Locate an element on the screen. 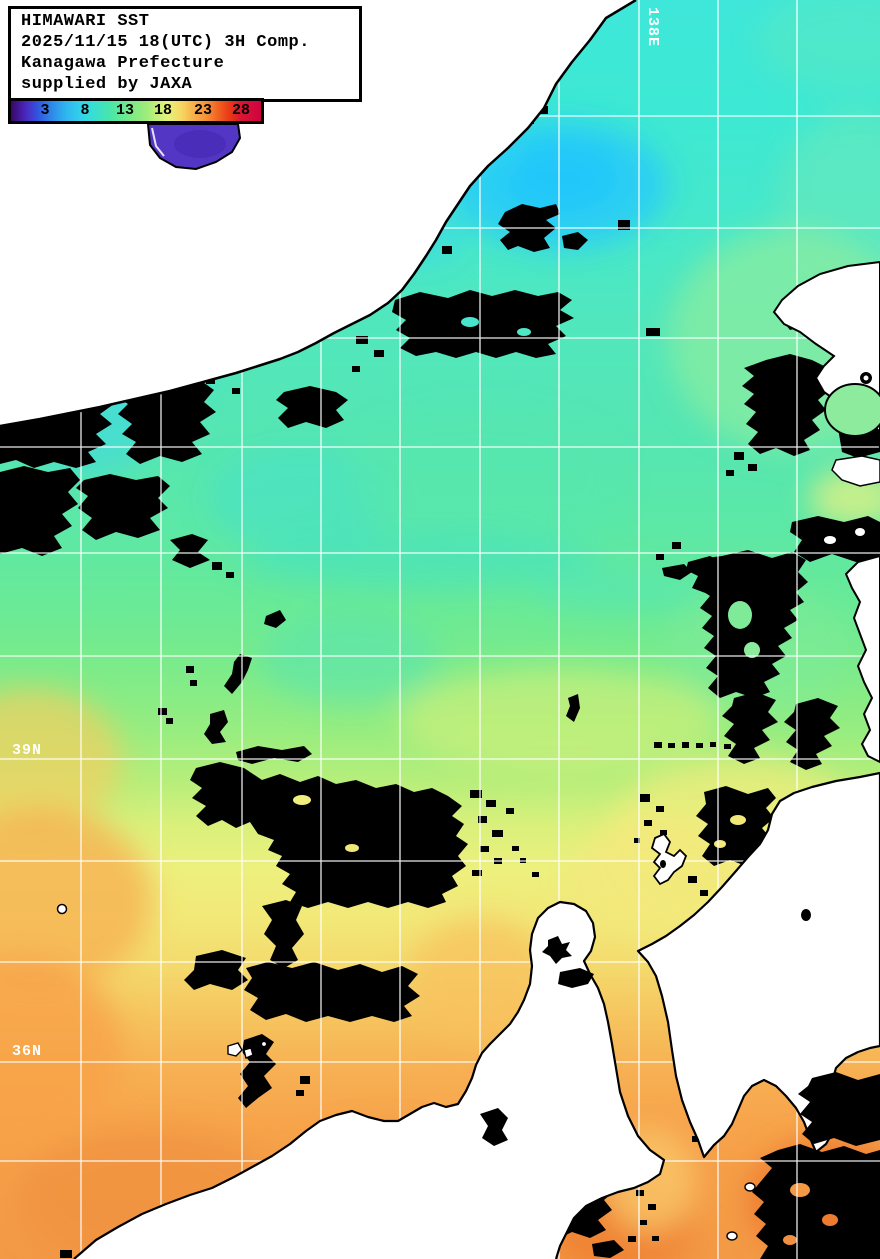 Image resolution: width=880 pixels, height=1259 pixels. product-title: HIMAWARI SST is located at coordinates (85, 21).